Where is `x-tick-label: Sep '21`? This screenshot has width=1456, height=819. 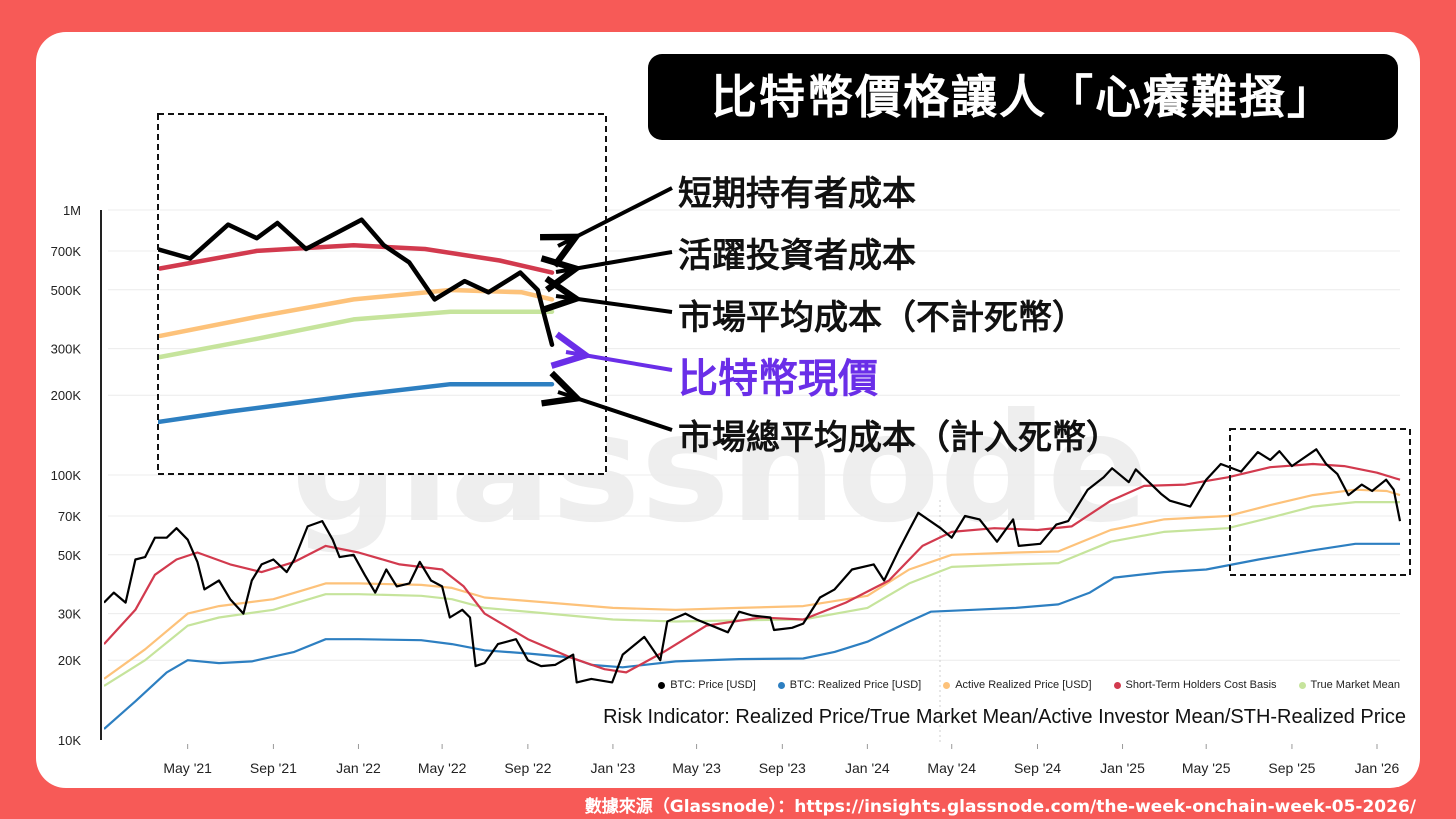 x-tick-label: Sep '21 is located at coordinates (273, 768).